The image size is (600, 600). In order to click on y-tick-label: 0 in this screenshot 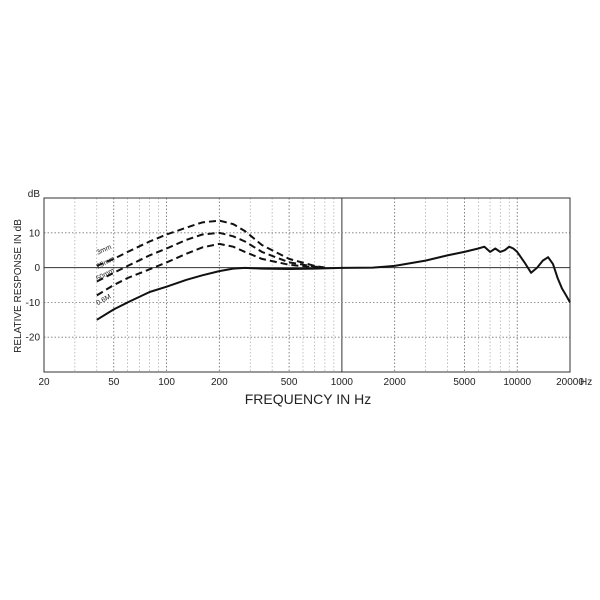, I will do `click(37, 268)`.